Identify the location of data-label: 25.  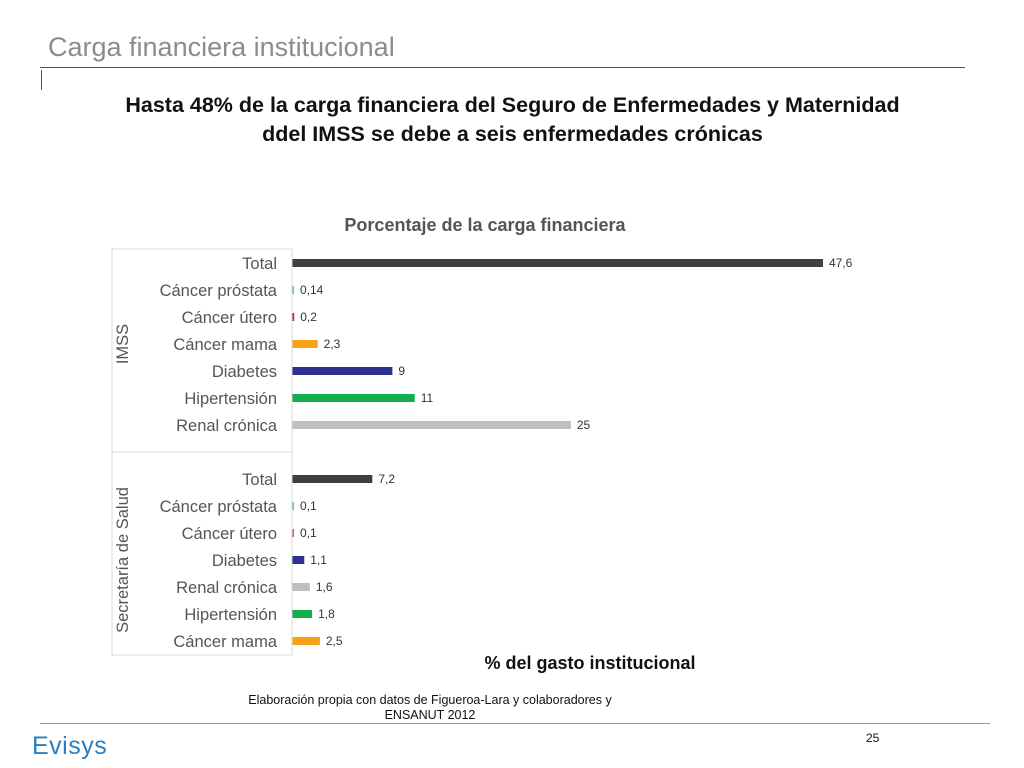
(584, 425).